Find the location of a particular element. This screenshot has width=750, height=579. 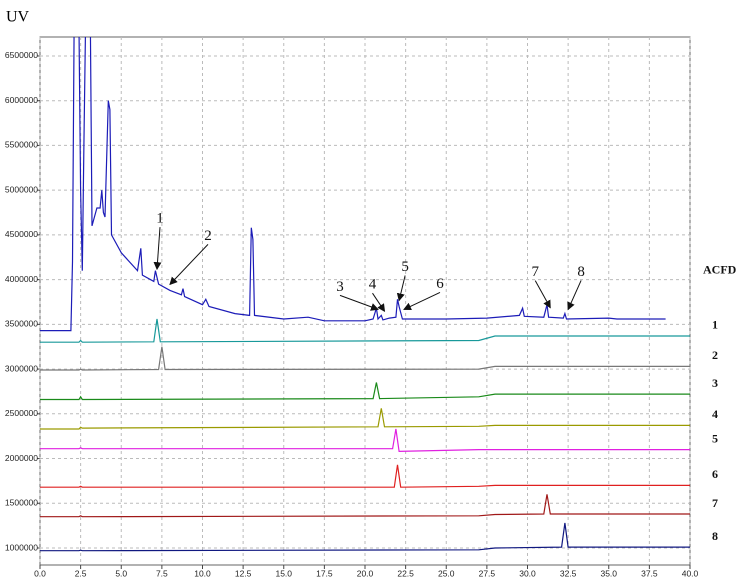

x-tick-label: 7.5 is located at coordinates (162, 573).